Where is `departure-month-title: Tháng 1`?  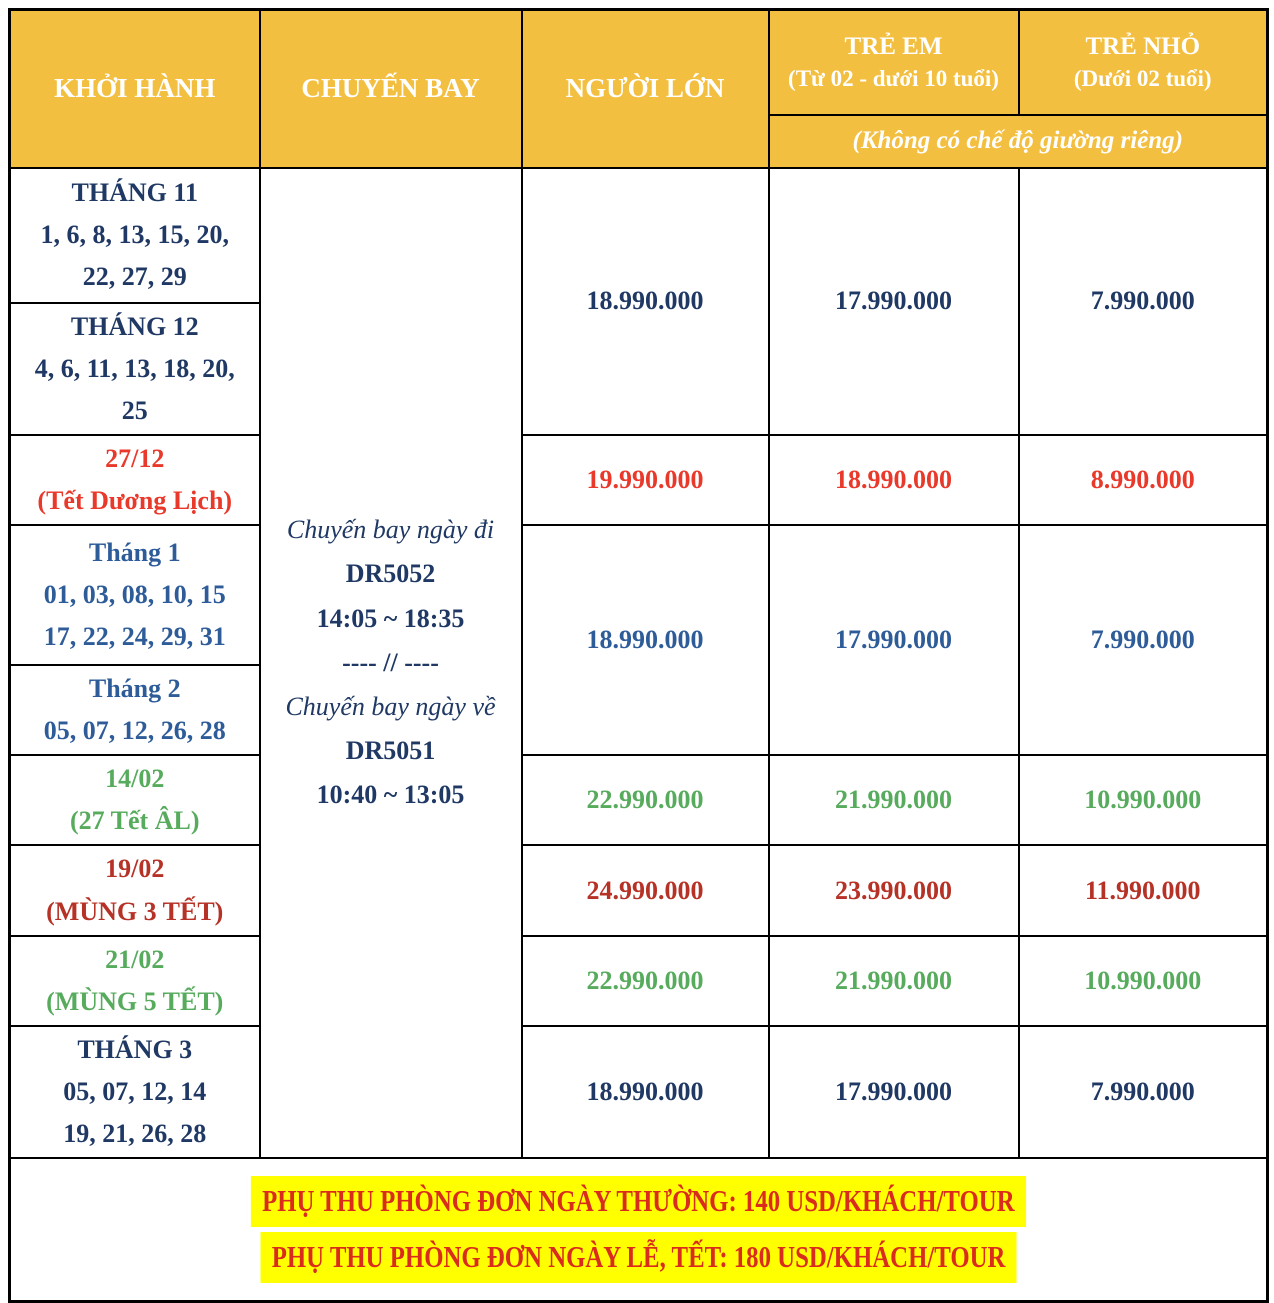 departure-month-title: Tháng 1 is located at coordinates (134, 552).